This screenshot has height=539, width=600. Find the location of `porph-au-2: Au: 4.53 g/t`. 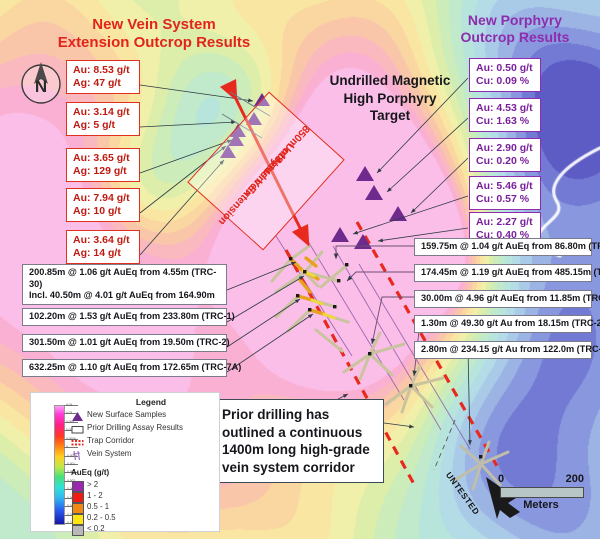

porph-au-2: Au: 4.53 g/t is located at coordinates (504, 108).